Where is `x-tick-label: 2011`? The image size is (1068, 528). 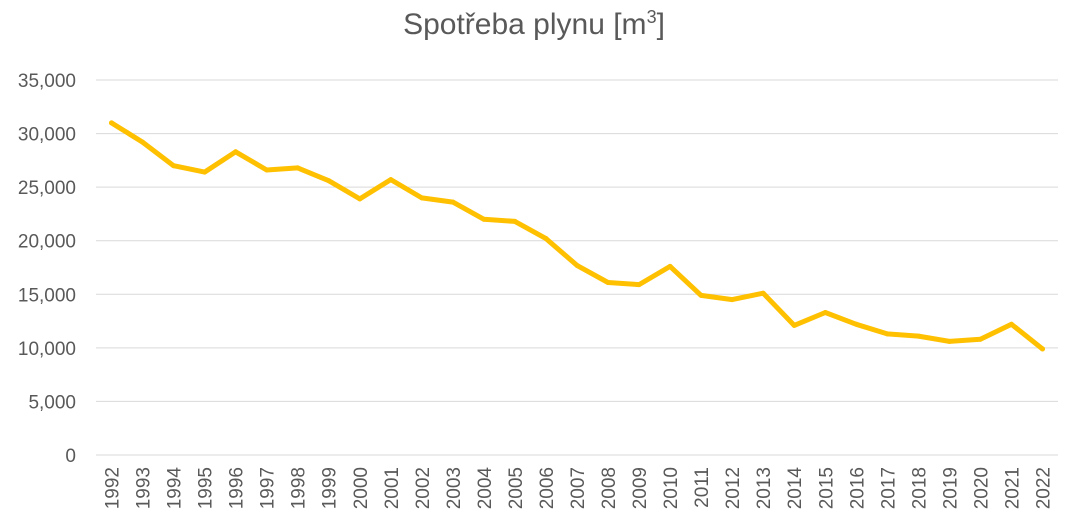
x-tick-label: 2011 is located at coordinates (702, 487).